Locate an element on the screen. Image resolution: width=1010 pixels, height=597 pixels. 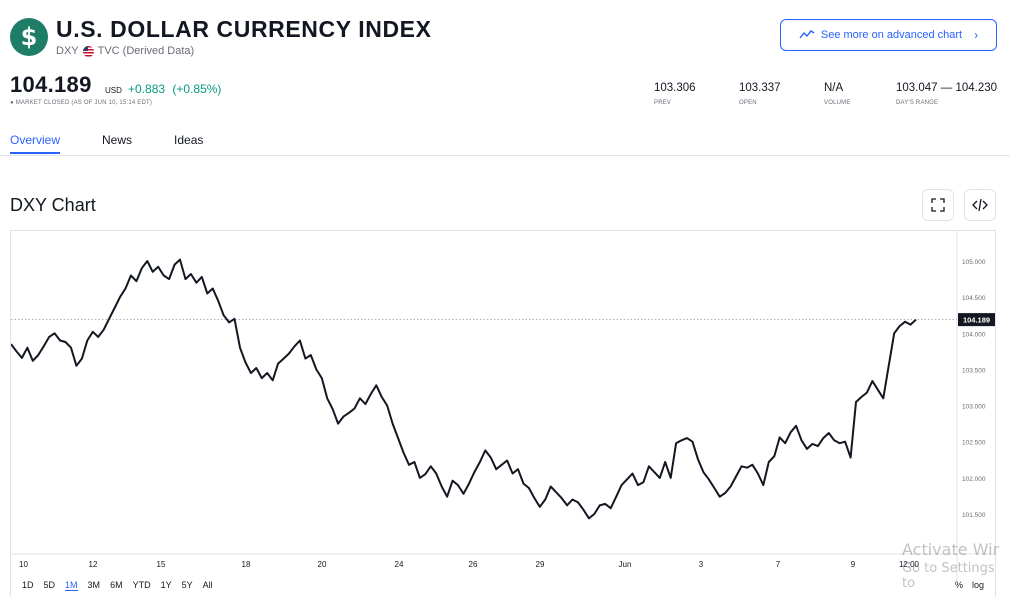
x-tick-label: 9 is located at coordinates (853, 564).